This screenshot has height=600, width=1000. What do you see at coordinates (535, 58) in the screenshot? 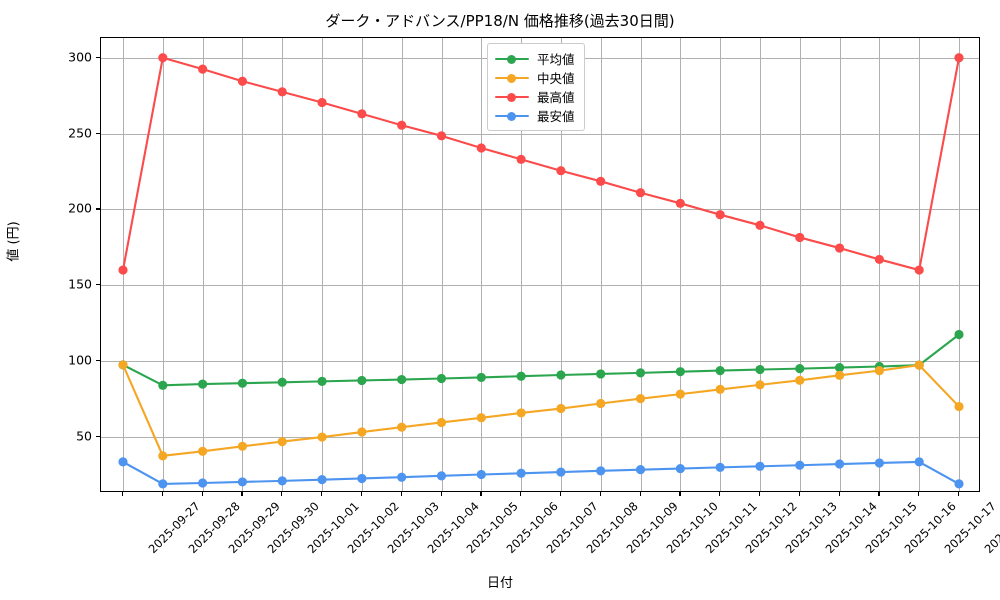
I see `legend-item-平均値: 平均値` at bounding box center [535, 58].